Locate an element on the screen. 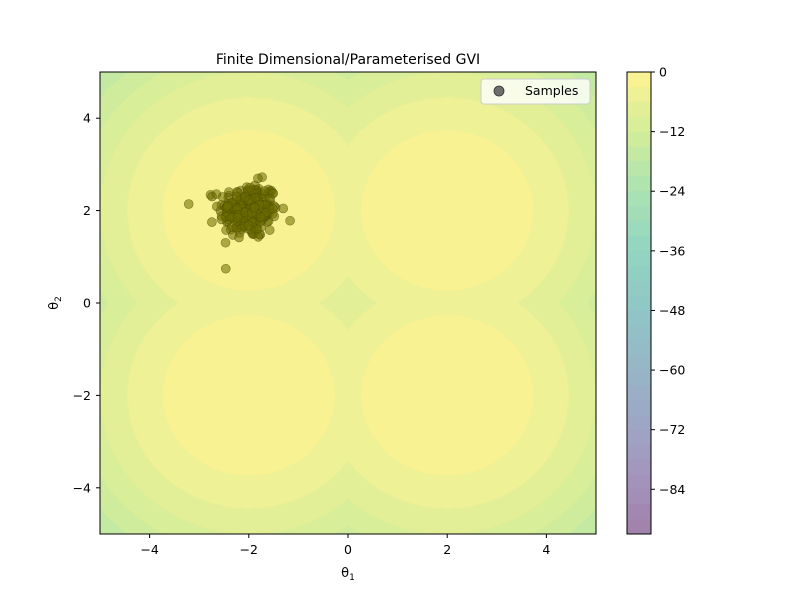  x-axis: −4 −2 0 2 4 is located at coordinates (345, 545).